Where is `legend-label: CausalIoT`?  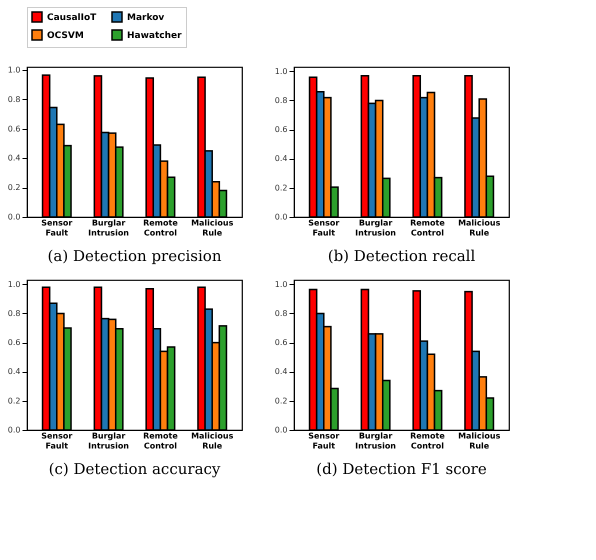
legend-label: CausalIoT is located at coordinates (72, 18).